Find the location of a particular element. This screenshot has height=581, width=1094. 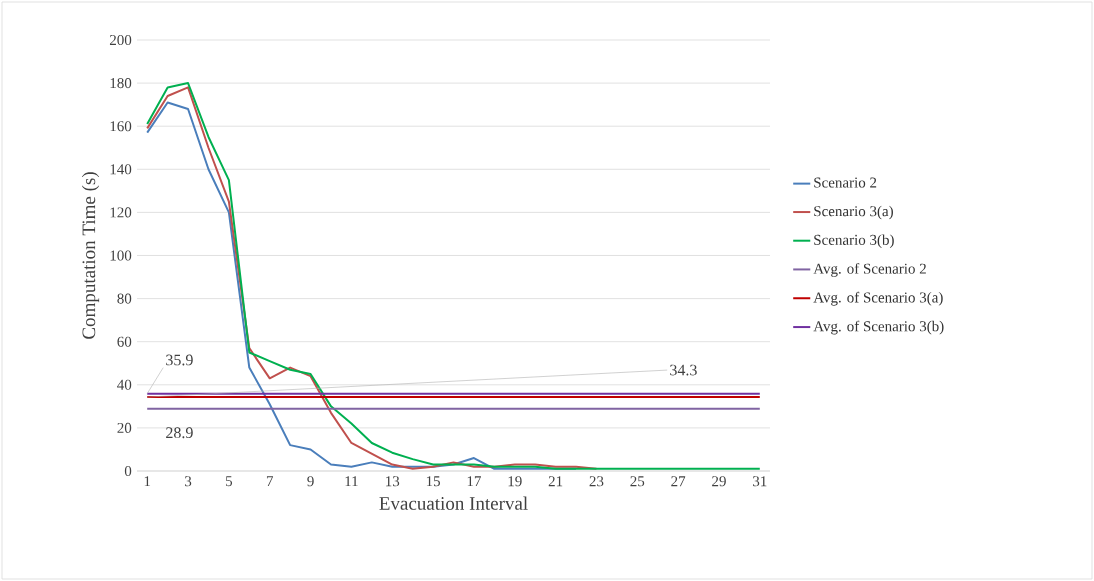

x-tick-label: 27 is located at coordinates (678, 481).